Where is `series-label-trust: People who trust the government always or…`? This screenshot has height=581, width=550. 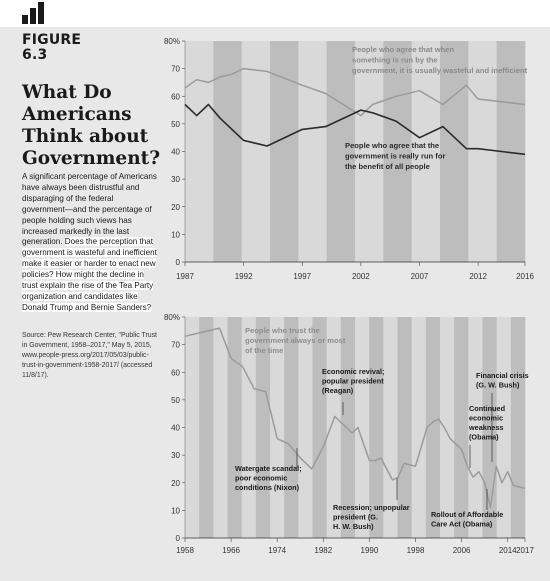
series-label-trust: People who trust the government always or… is located at coordinates (295, 340).